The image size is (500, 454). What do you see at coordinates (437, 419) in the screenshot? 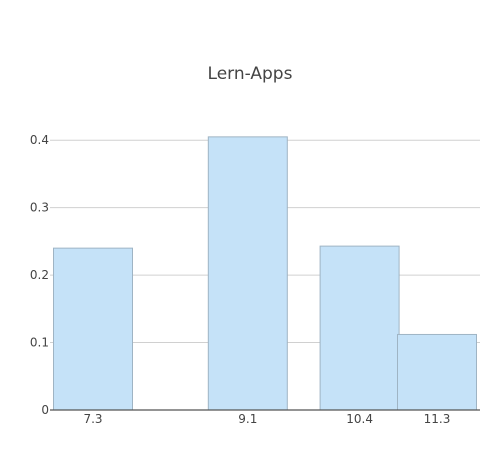
I see `x-tick-label: 11.3` at bounding box center [437, 419].